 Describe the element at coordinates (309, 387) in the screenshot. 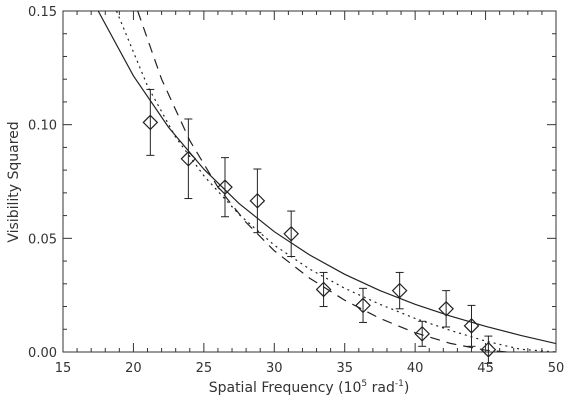

I see `x-axis-label: Spatial Frequency (105 rad-1)` at that location.